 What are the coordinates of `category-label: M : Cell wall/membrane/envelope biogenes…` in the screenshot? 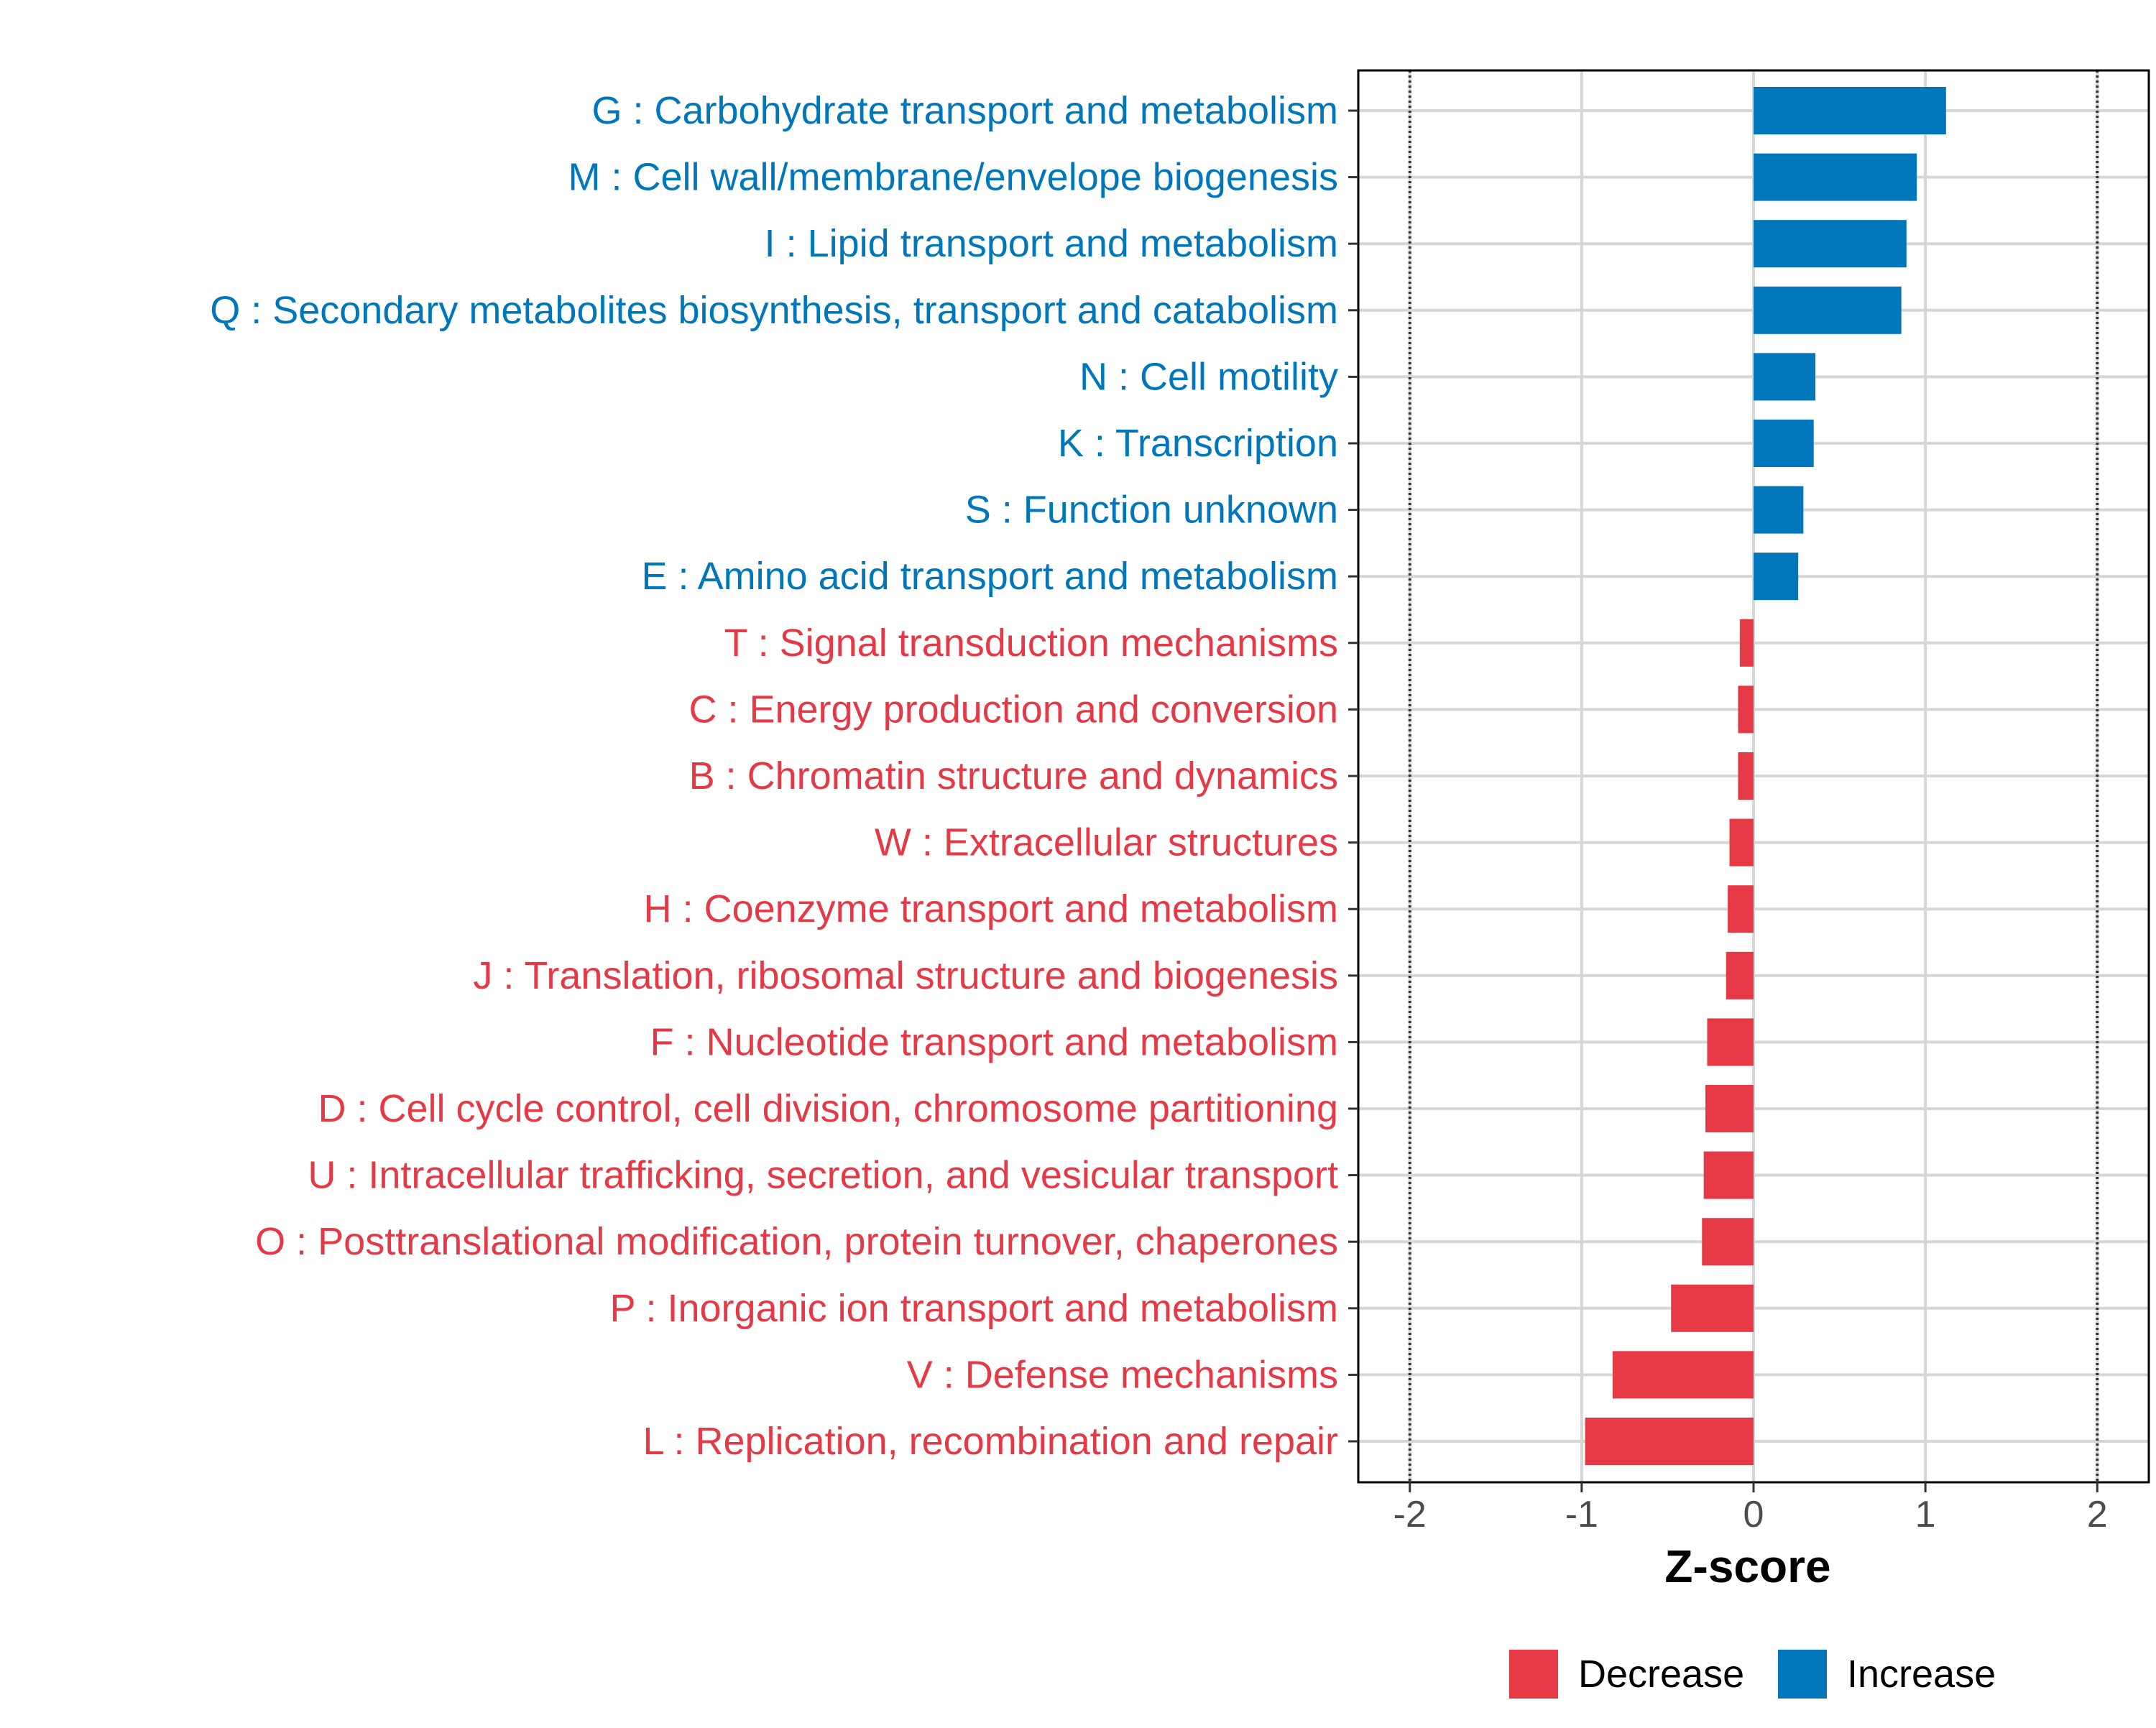 It's located at (953, 177).